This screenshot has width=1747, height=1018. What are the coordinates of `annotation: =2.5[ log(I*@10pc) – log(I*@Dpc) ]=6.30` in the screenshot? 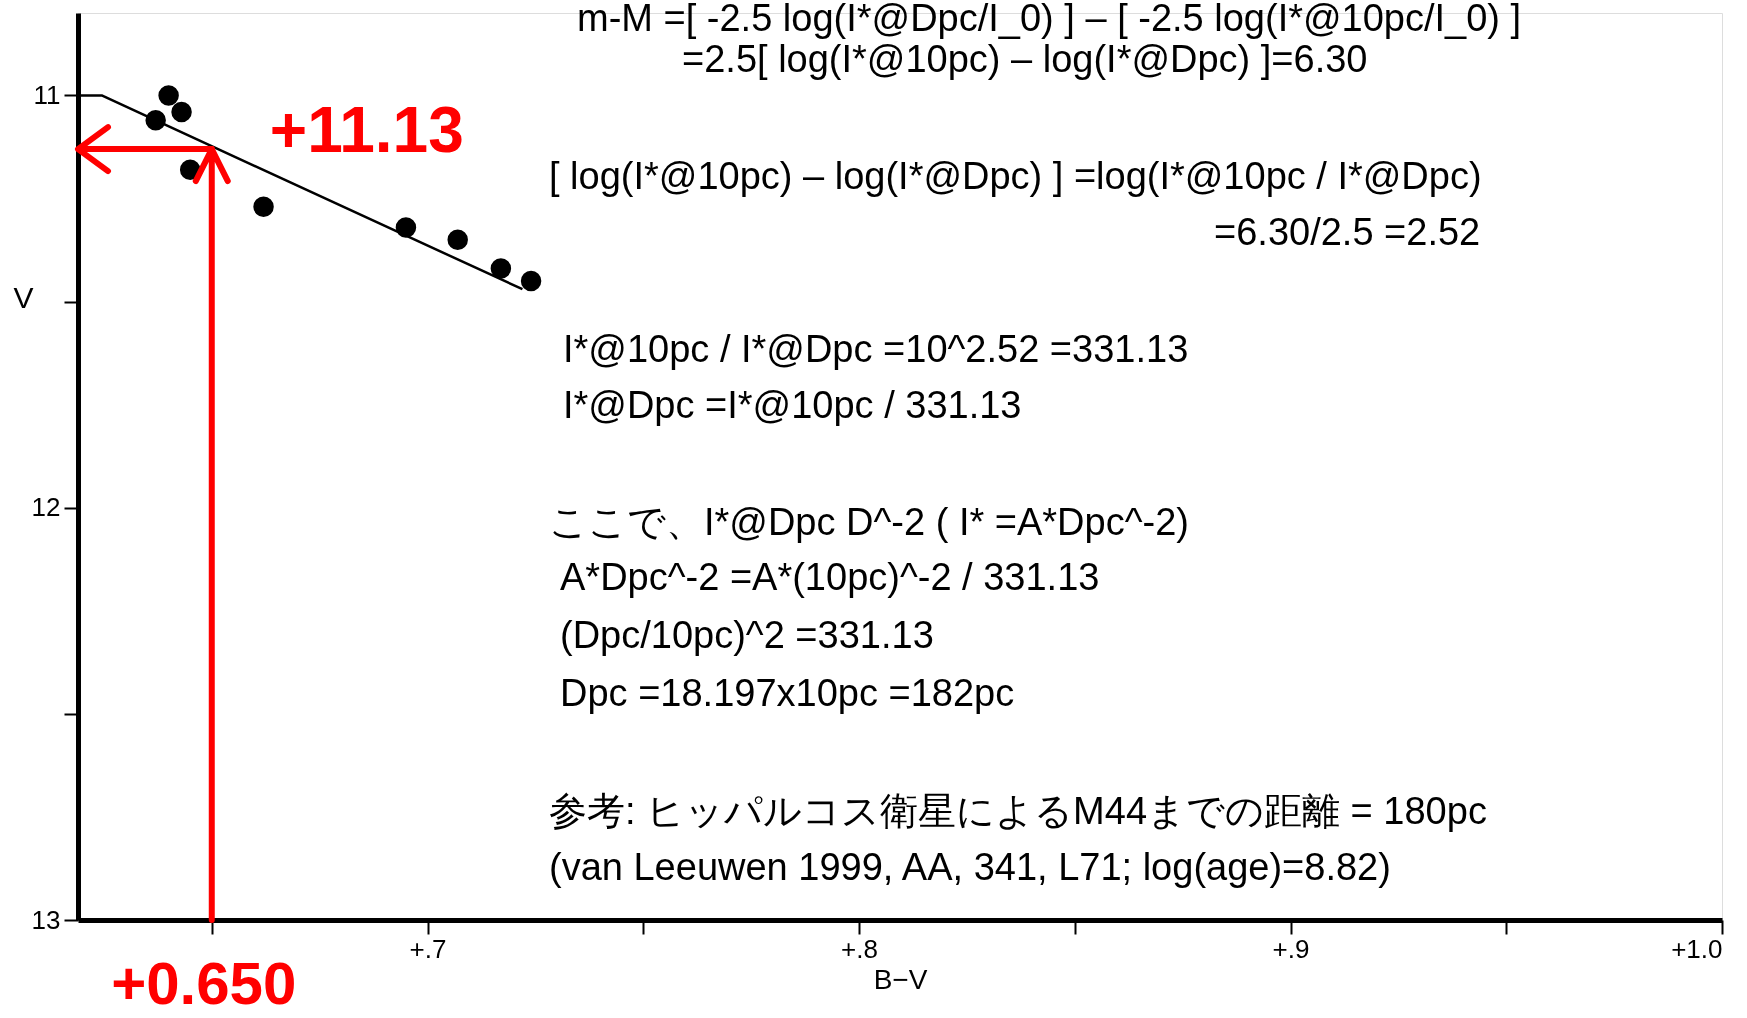 It's located at (1025, 59).